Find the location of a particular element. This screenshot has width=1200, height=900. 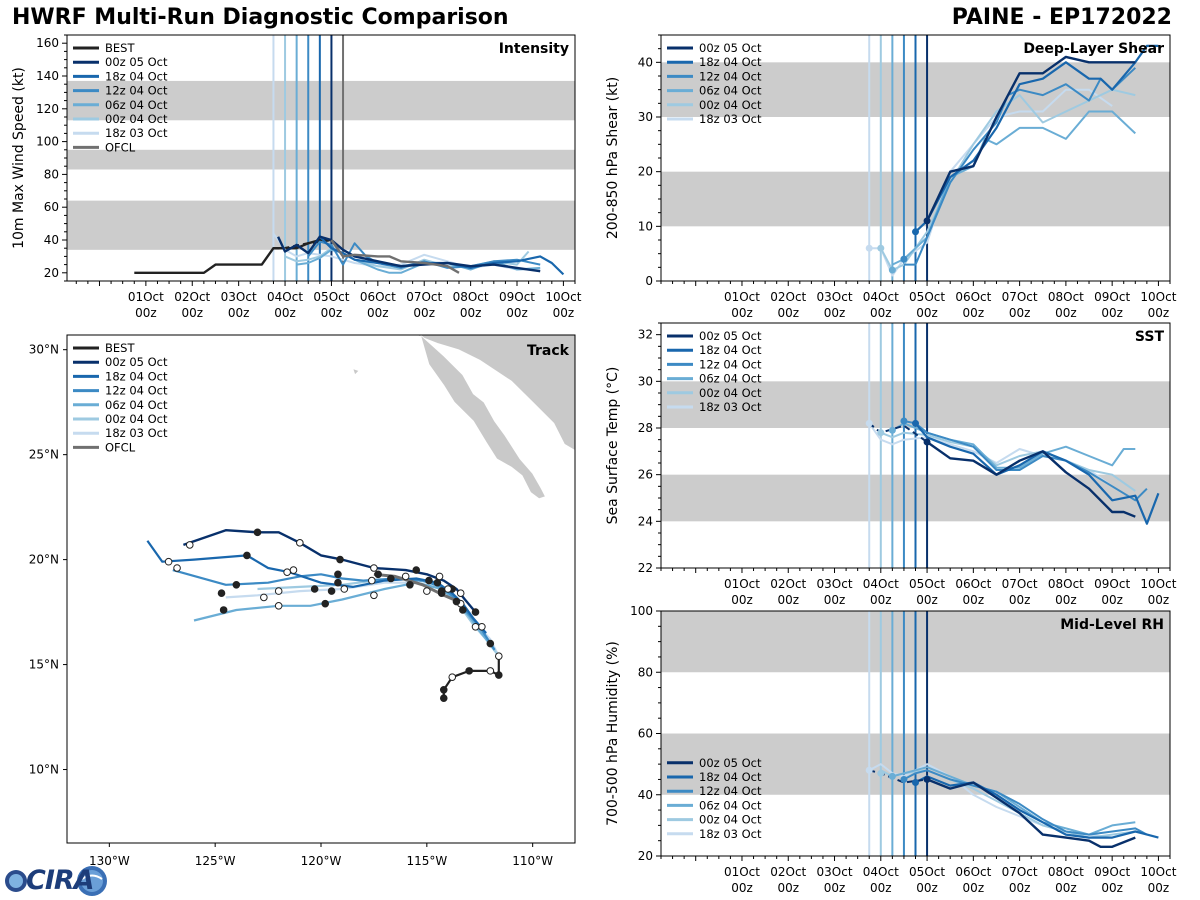

rh-legend-label: 18z 03 Oct is located at coordinates (730, 834).